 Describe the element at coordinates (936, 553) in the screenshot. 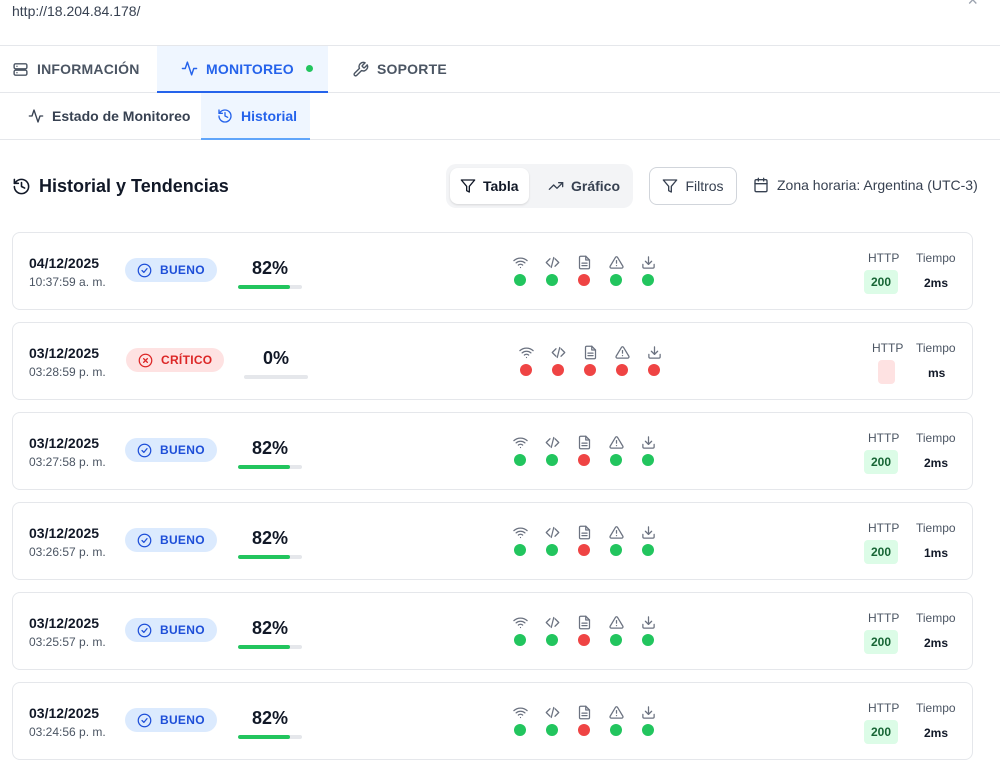

I see `response-time: 1ms` at that location.